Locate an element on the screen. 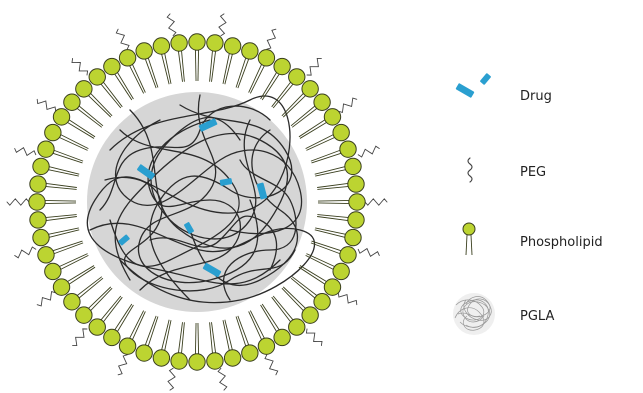 This screenshot has height=393, width=643. legend-label-peg: PEG is located at coordinates (533, 172).